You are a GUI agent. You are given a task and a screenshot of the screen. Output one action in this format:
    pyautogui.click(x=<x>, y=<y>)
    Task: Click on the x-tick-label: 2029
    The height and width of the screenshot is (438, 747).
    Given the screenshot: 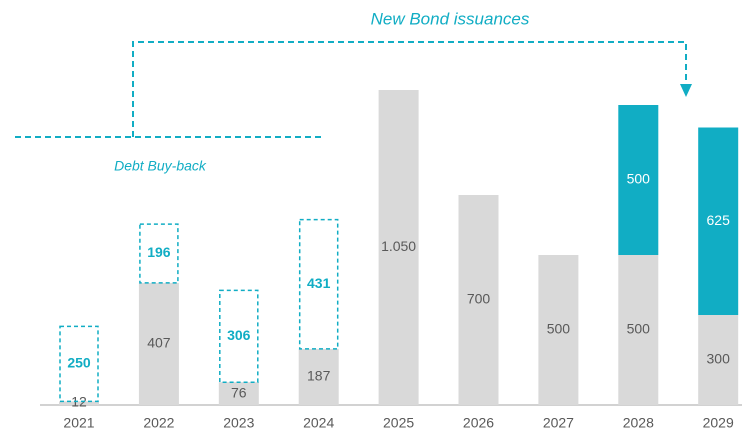 What is the action you would take?
    pyautogui.click(x=718, y=423)
    